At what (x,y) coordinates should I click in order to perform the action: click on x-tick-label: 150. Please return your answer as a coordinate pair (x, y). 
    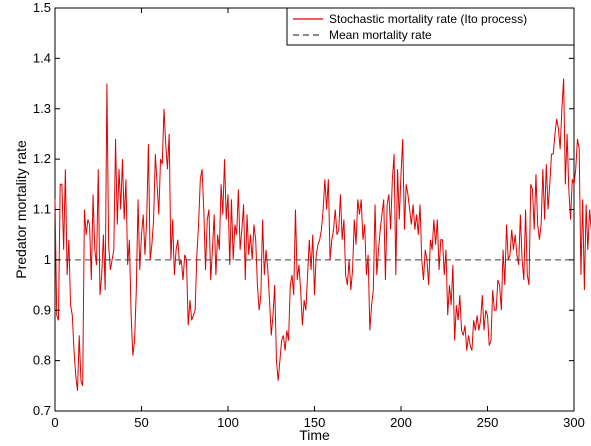
    Looking at the image, I should click on (315, 422).